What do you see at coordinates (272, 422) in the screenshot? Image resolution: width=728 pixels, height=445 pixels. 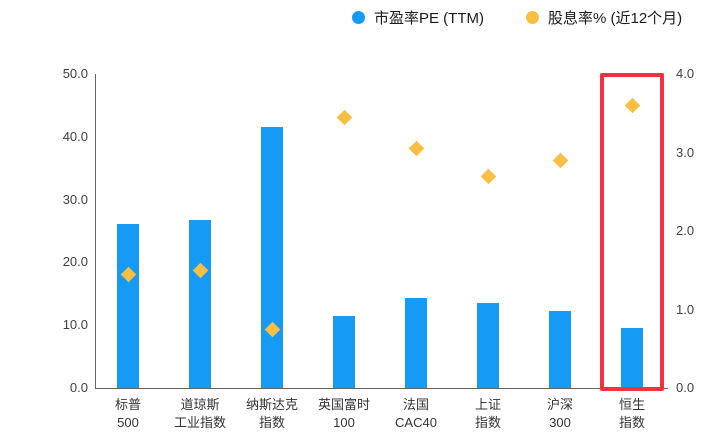 I see `category-label-2-line-1: 指数` at bounding box center [272, 422].